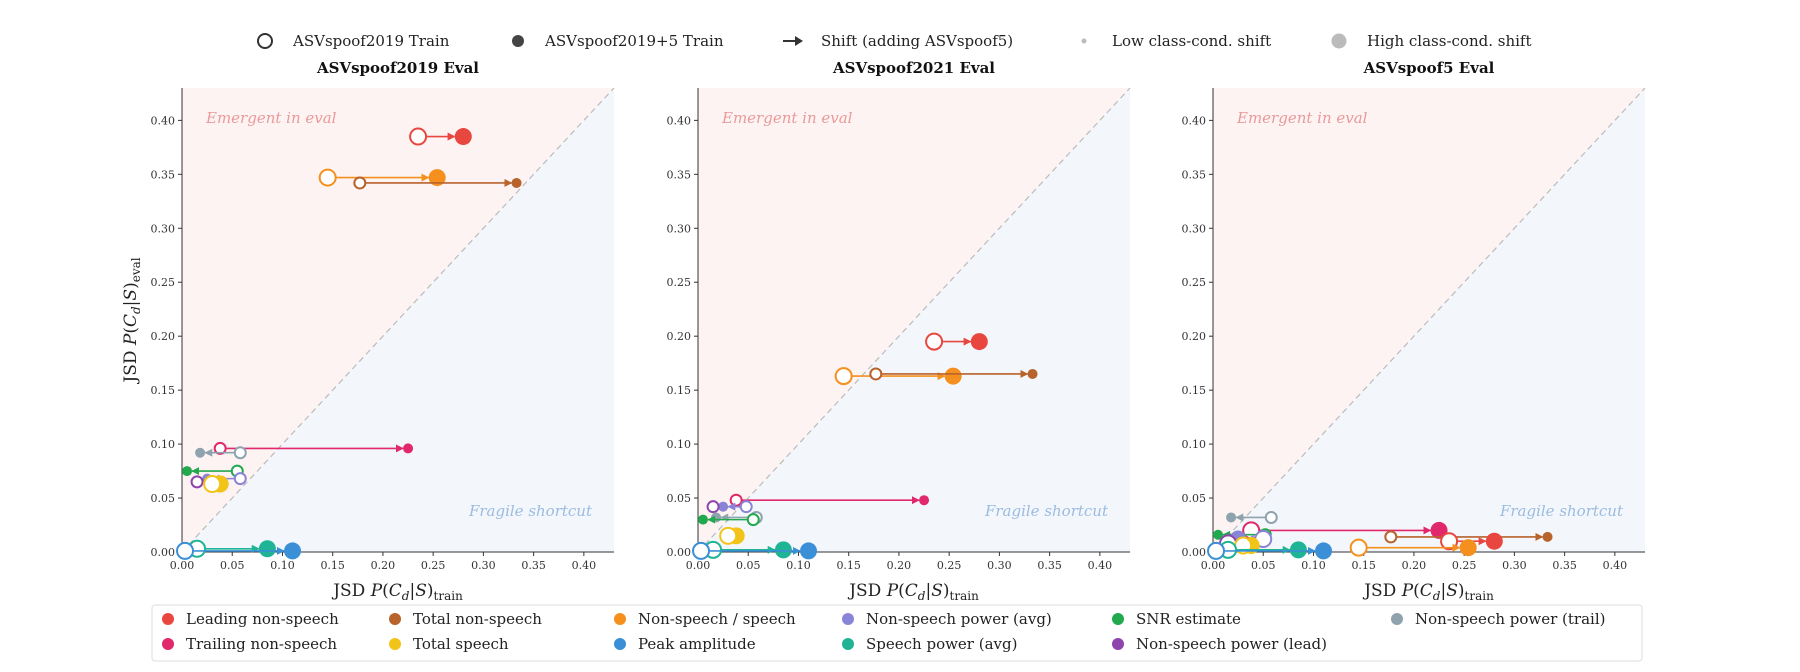  Describe the element at coordinates (917, 41) in the screenshot. I see `legend-label-shift: Shift (adding ASVspoof5)` at that location.